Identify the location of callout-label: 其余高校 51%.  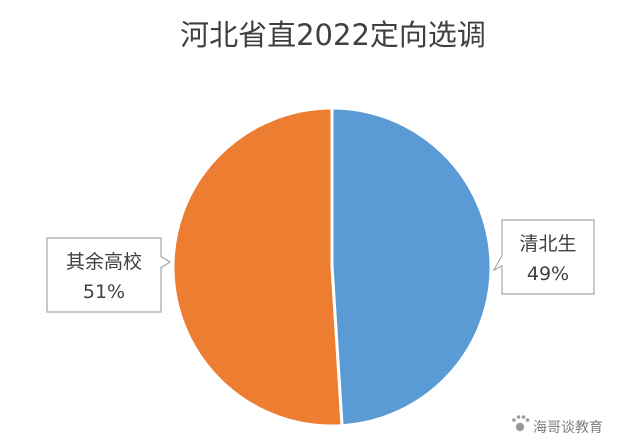
(109, 275).